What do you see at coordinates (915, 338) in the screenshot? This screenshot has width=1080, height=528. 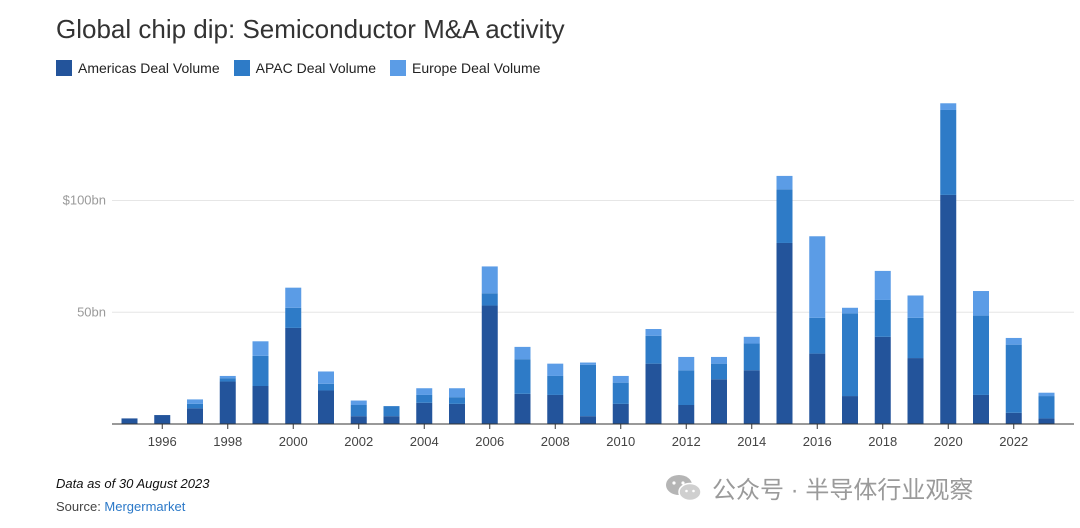 I see `bar-apac-2019` at bounding box center [915, 338].